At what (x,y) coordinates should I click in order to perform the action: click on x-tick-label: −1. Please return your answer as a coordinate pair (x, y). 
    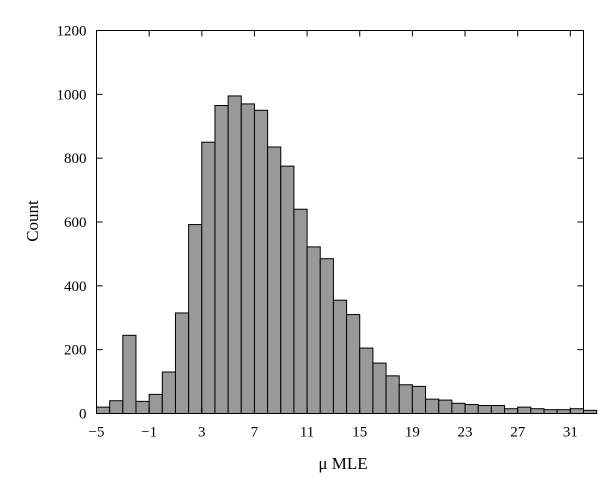
    Looking at the image, I should click on (149, 433).